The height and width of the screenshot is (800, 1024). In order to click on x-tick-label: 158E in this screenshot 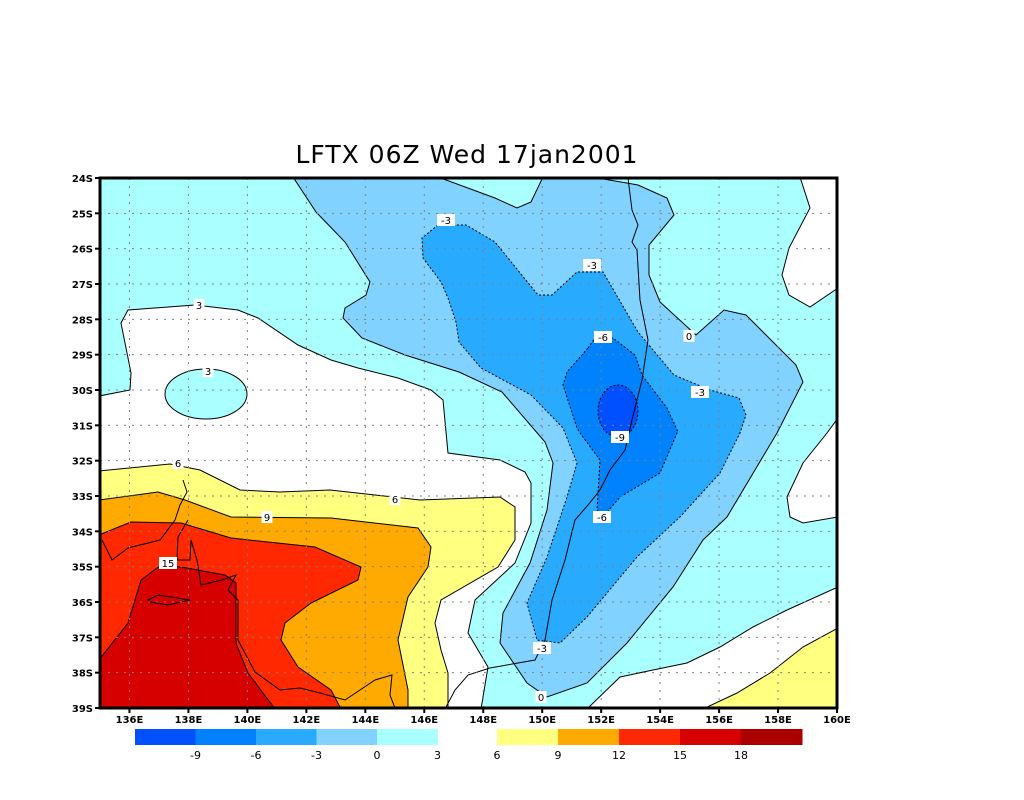, I will do `click(778, 720)`.